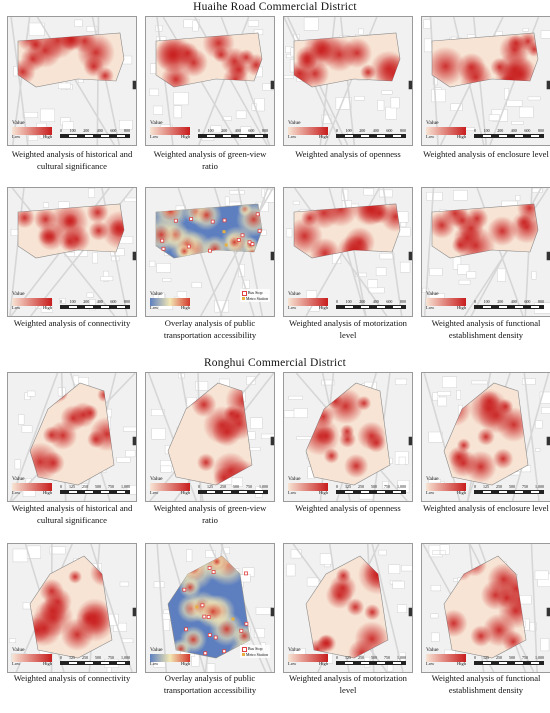 The image size is (550, 713). Describe the element at coordinates (483, 154) in the screenshot. I see `panel-caption: Weighted analysis of enclosure level` at that location.